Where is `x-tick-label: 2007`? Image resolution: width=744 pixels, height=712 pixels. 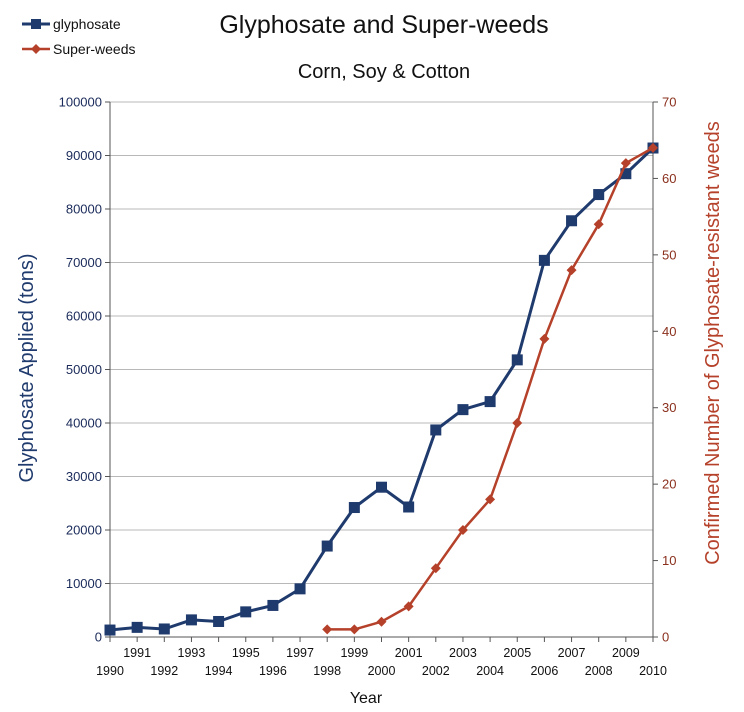 x-tick-label: 2007 is located at coordinates (572, 653).